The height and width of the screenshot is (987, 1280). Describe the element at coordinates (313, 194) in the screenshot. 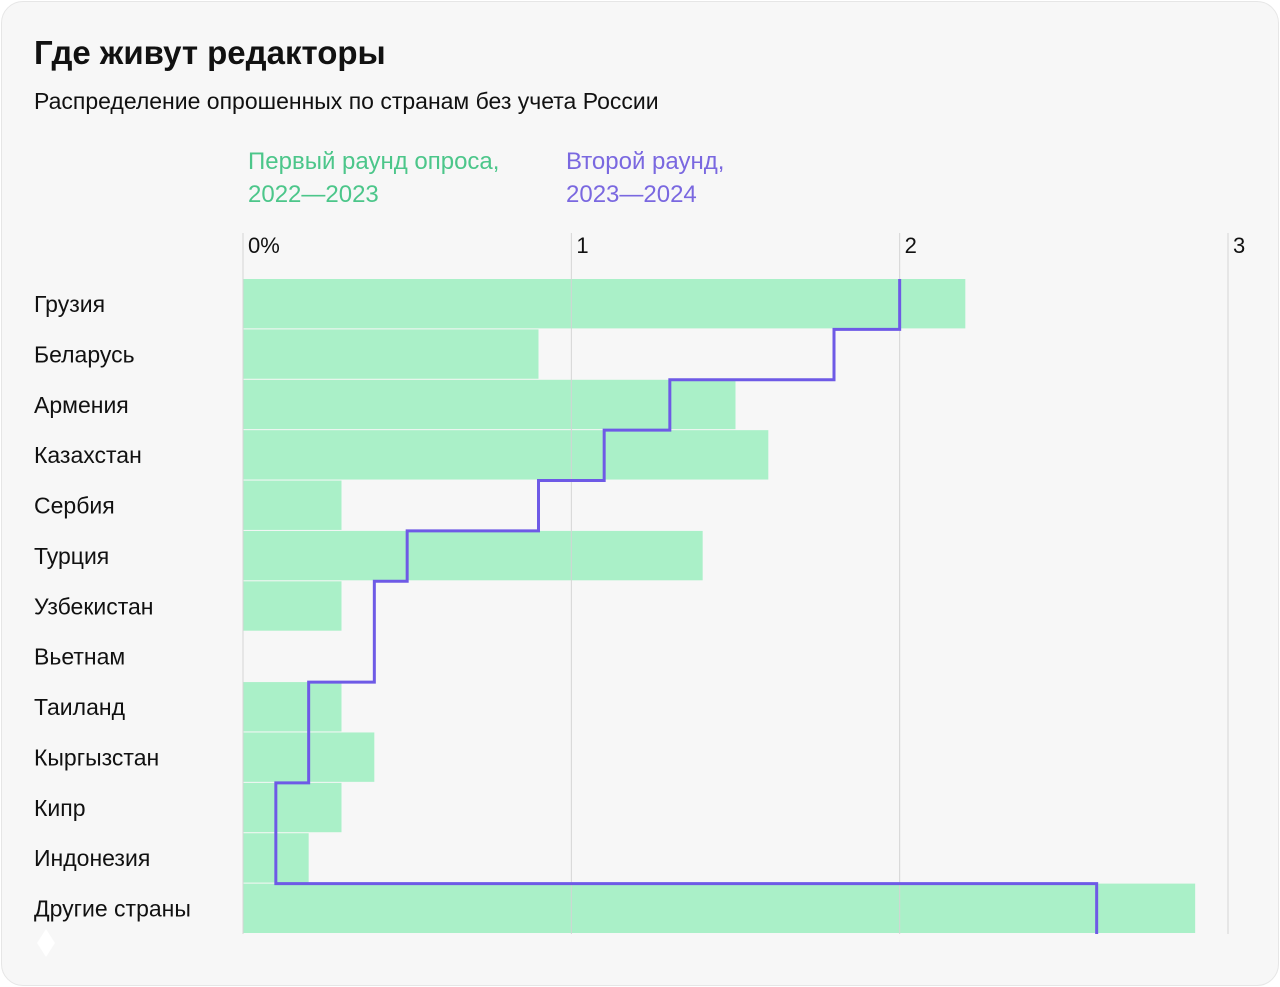

I see `legend-first-round-line2: 2022—2023` at that location.